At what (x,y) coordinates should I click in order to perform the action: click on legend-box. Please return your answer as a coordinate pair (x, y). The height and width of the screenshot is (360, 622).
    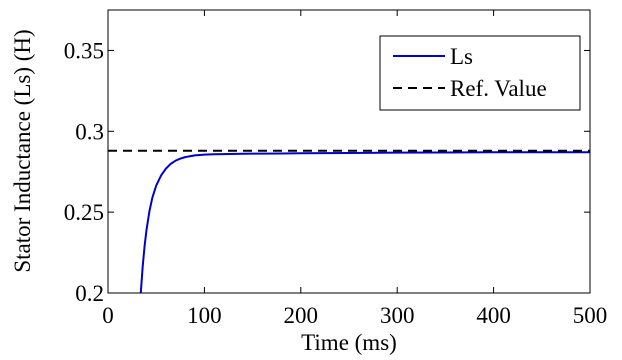
    Looking at the image, I should click on (480, 73).